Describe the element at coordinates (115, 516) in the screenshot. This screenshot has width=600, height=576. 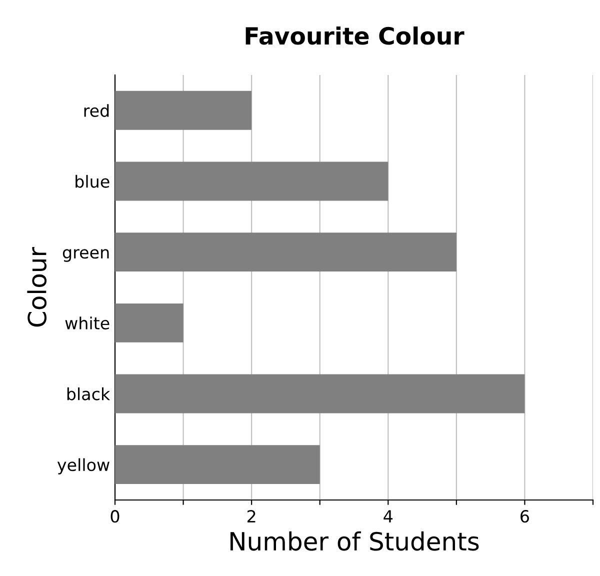
I see `x-tick-label: 0` at that location.